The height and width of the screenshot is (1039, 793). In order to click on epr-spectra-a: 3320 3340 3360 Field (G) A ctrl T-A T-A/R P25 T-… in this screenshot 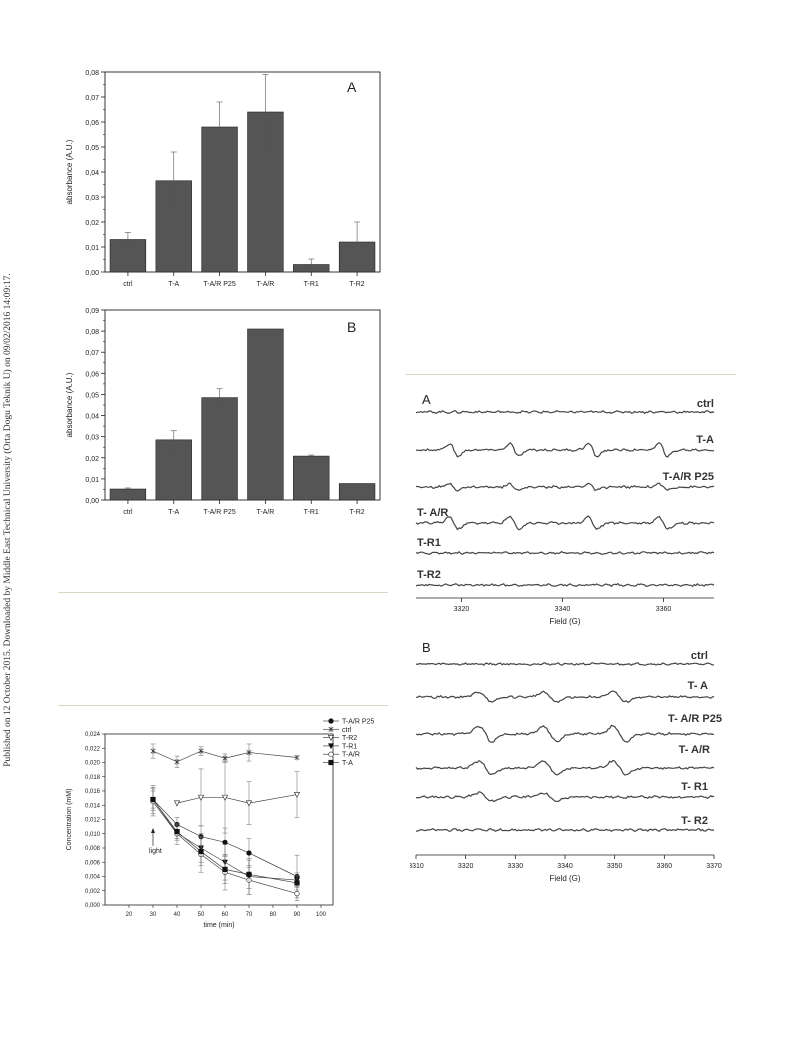, I will do `click(565, 509)`.